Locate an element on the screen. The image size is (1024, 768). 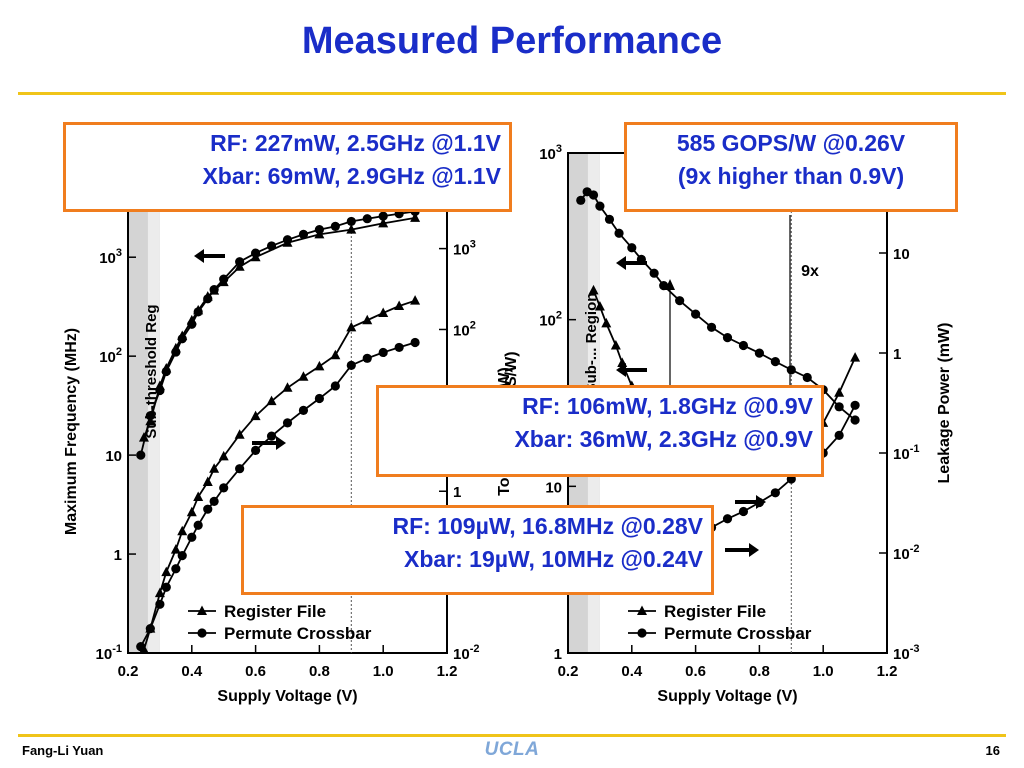
x-tick-label: 0.2 is located at coordinates (128, 671).